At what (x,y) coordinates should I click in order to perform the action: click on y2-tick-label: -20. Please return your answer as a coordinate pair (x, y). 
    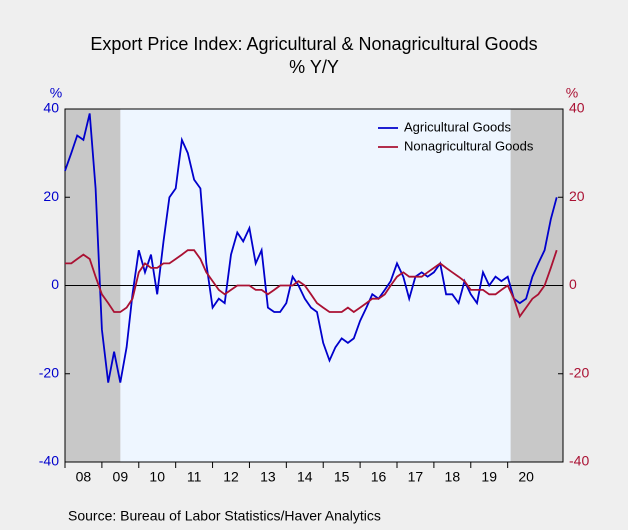
    Looking at the image, I should click on (579, 372).